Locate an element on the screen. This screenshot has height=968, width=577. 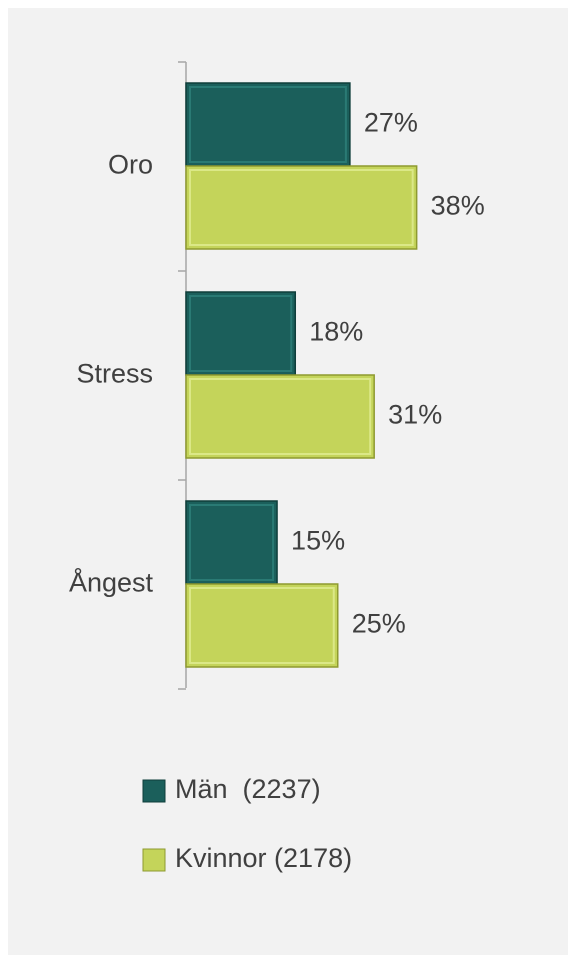
category-label: Oro is located at coordinates (130, 165).